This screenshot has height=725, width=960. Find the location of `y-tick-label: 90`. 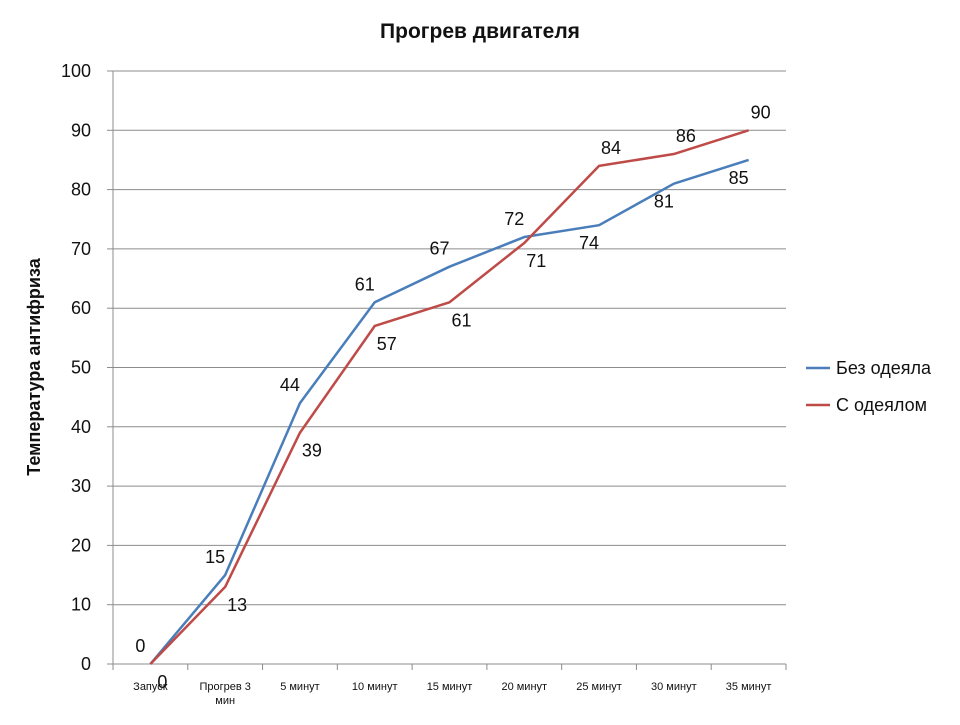

y-tick-label: 90 is located at coordinates (81, 130).